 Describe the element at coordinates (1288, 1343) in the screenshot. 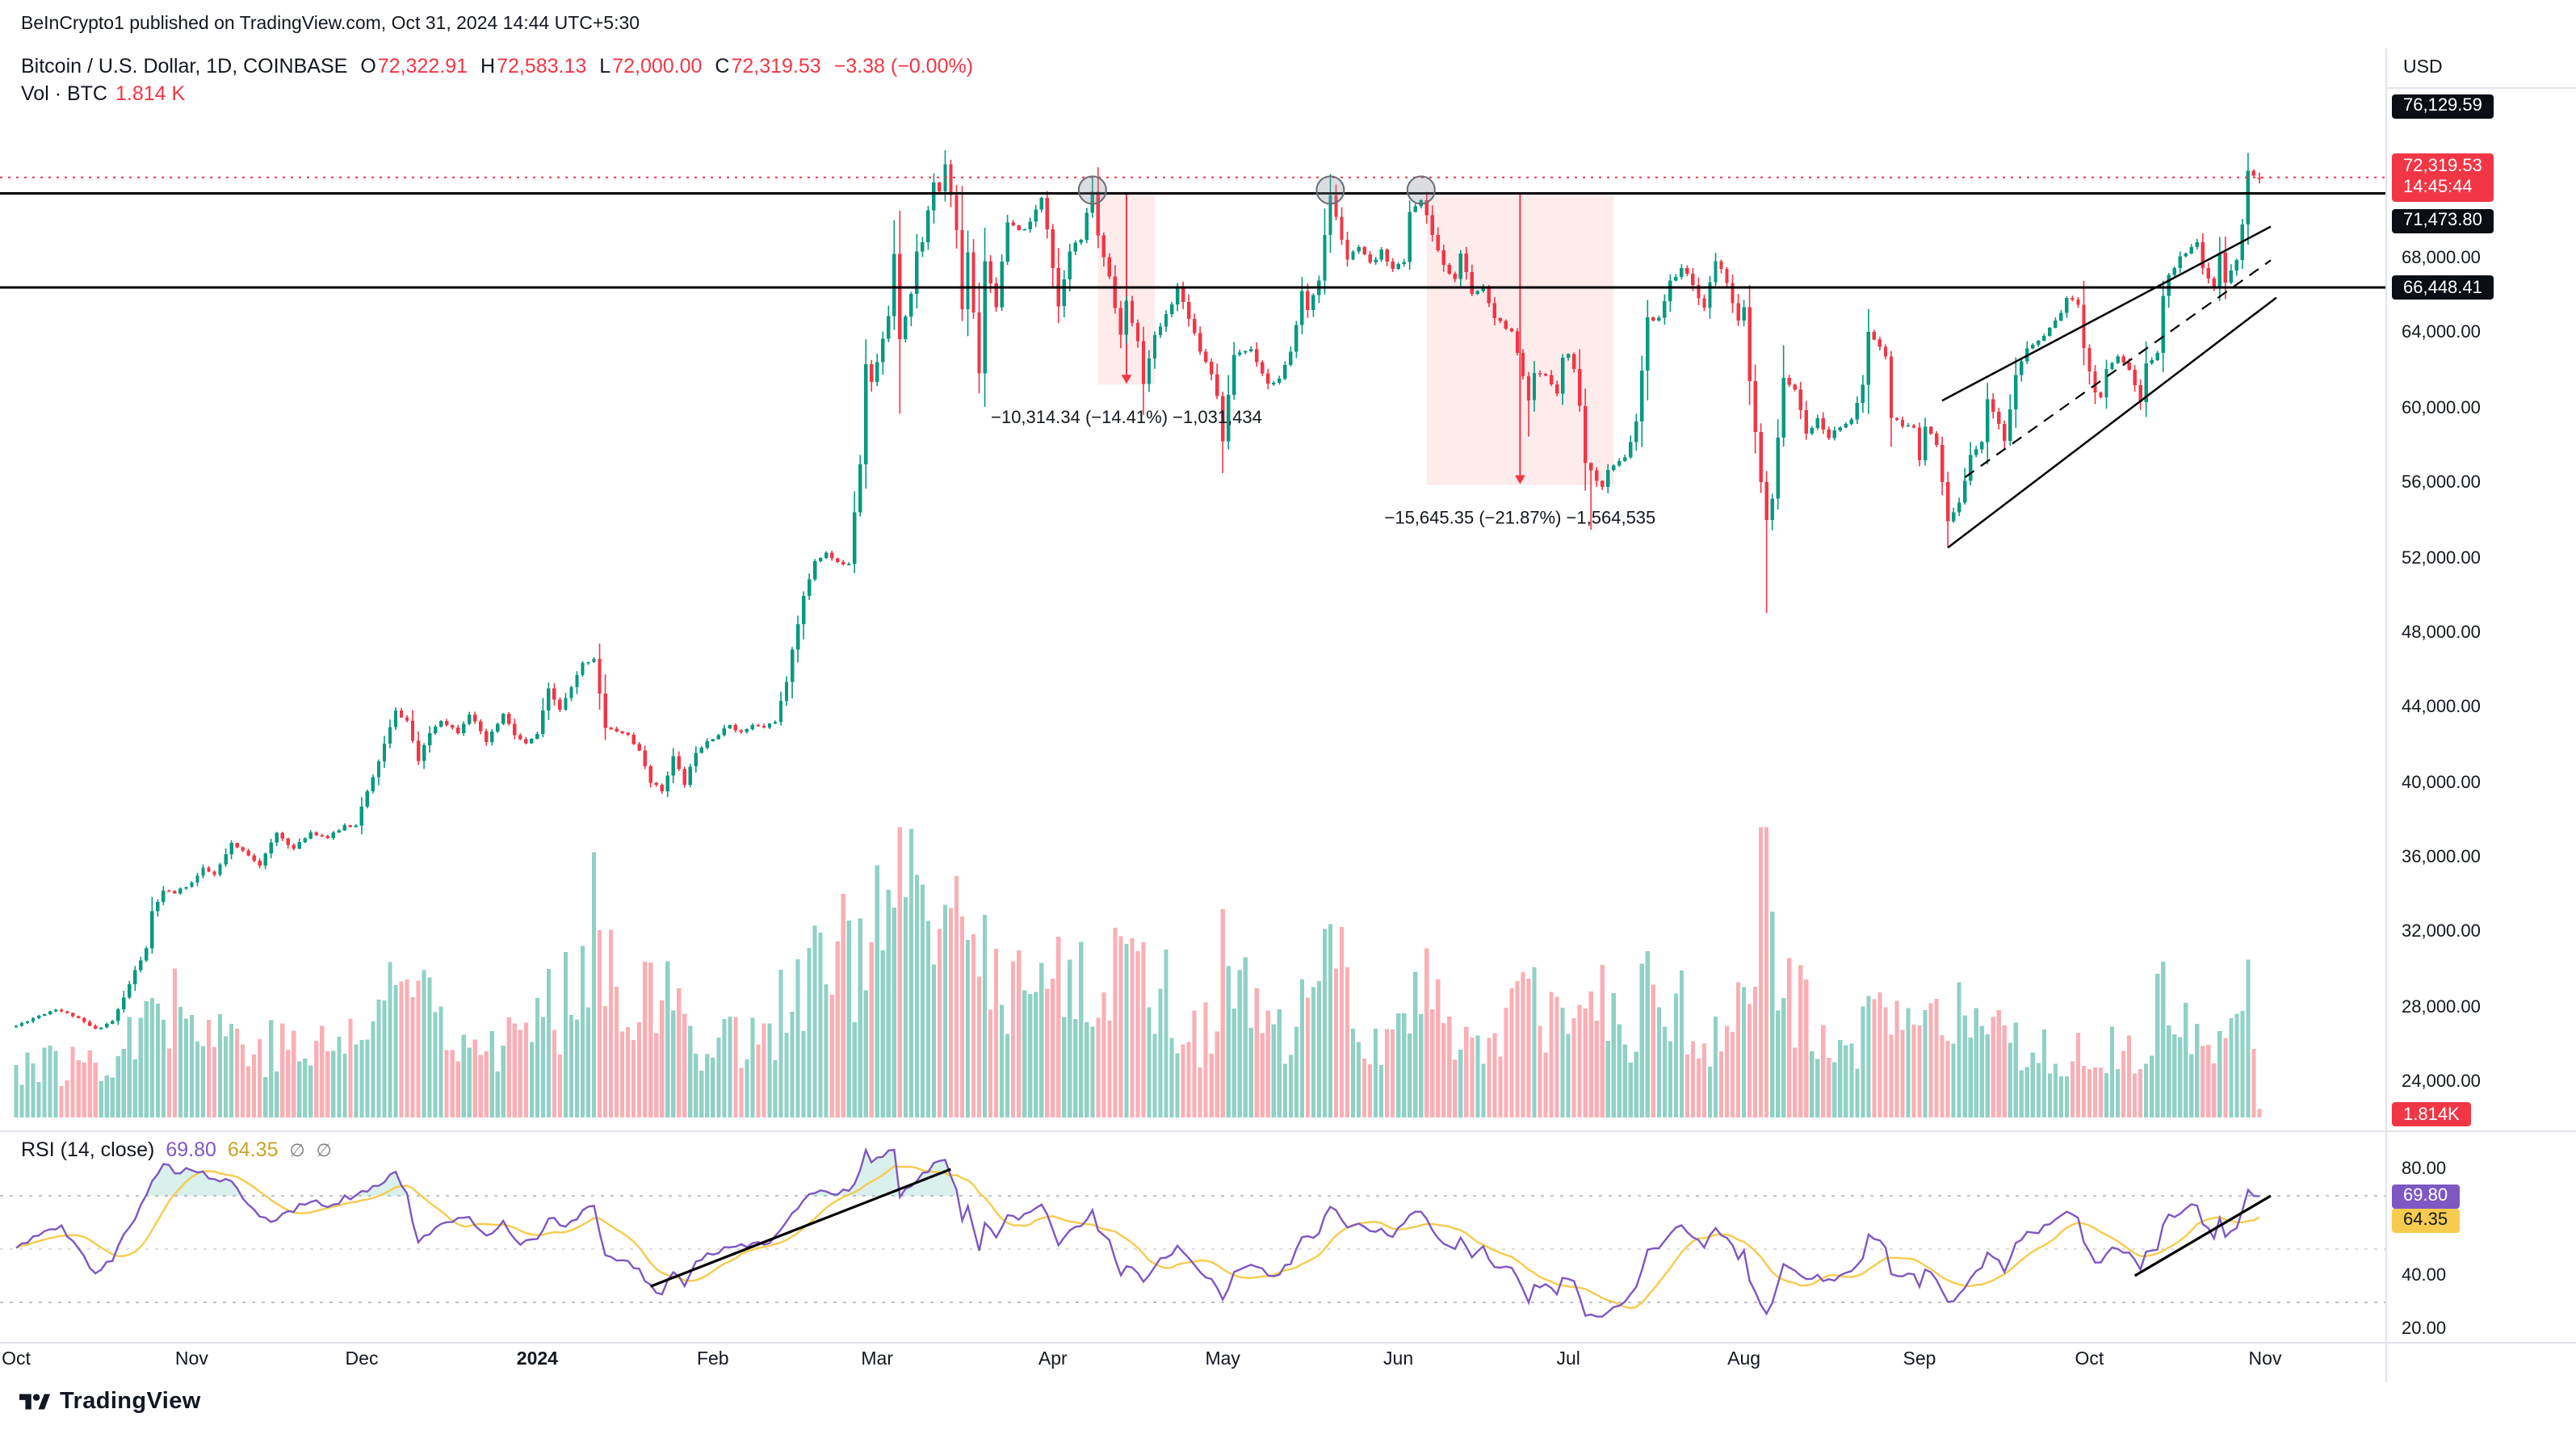

I see `time-axis-separator` at that location.